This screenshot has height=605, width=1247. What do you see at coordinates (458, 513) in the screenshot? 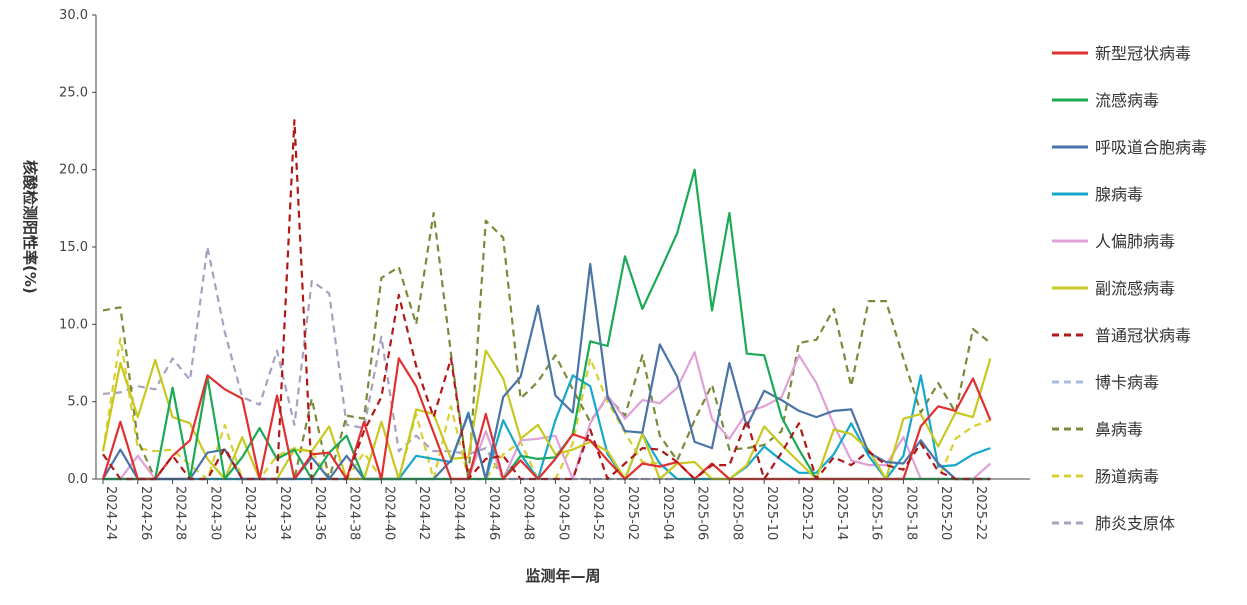
I see `x-tick-label: 2024-44` at bounding box center [458, 513].